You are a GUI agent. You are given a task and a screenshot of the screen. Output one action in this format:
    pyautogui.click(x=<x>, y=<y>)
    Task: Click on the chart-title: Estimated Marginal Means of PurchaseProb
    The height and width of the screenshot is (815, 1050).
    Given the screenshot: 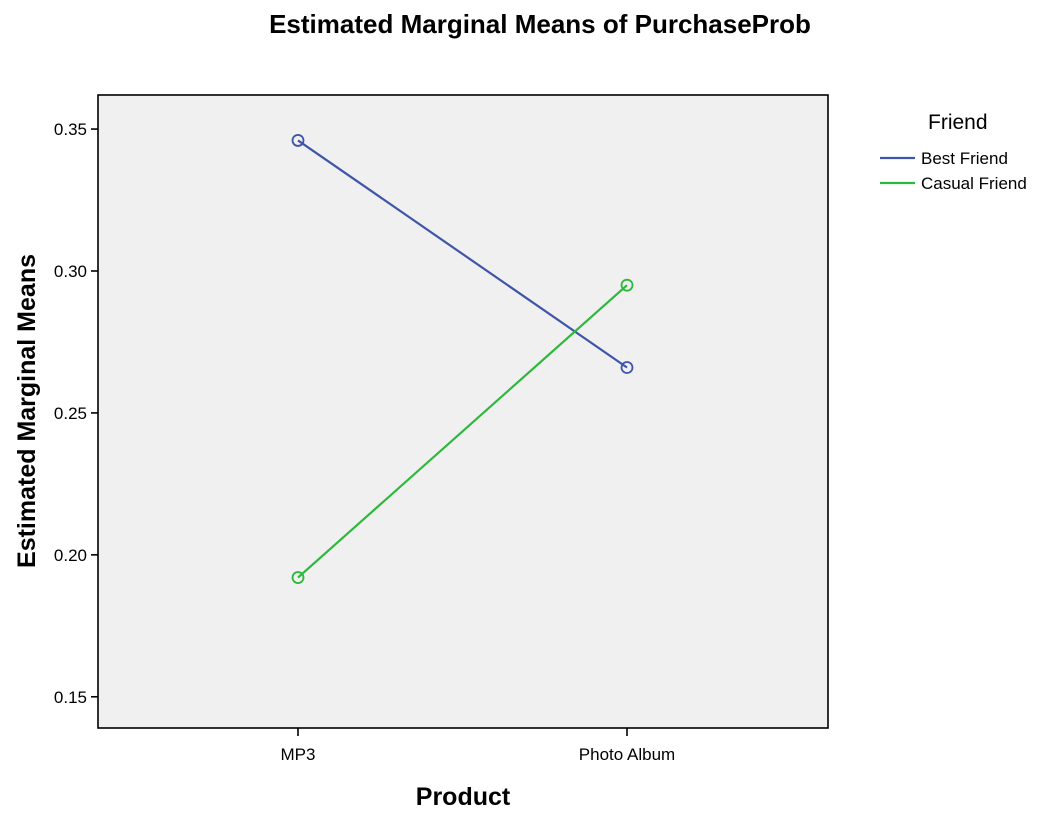 What is the action you would take?
    pyautogui.click(x=540, y=24)
    